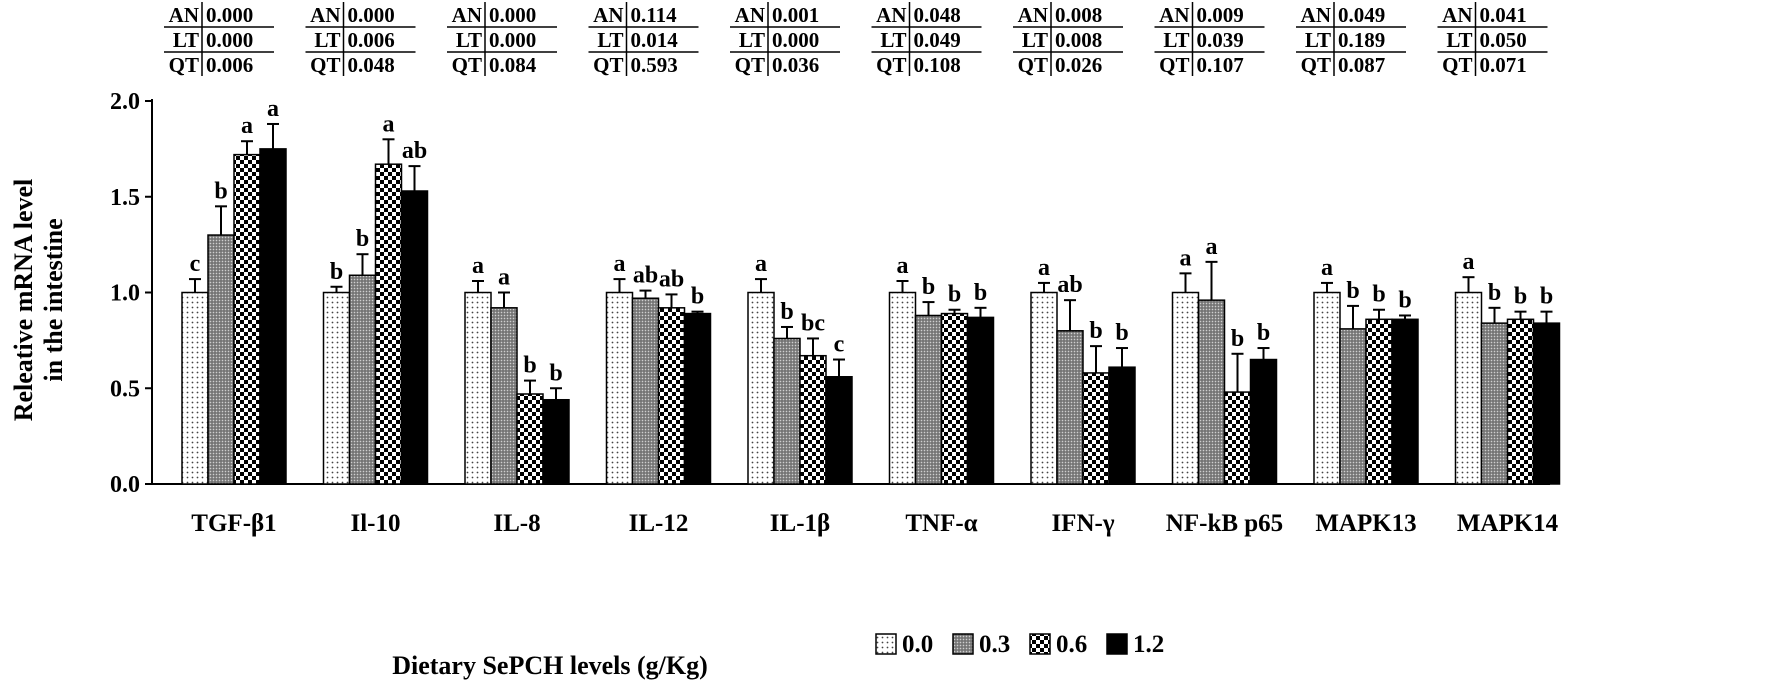 This screenshot has height=686, width=1772. I want to click on table-row-value: 0.039, so click(1220, 40).